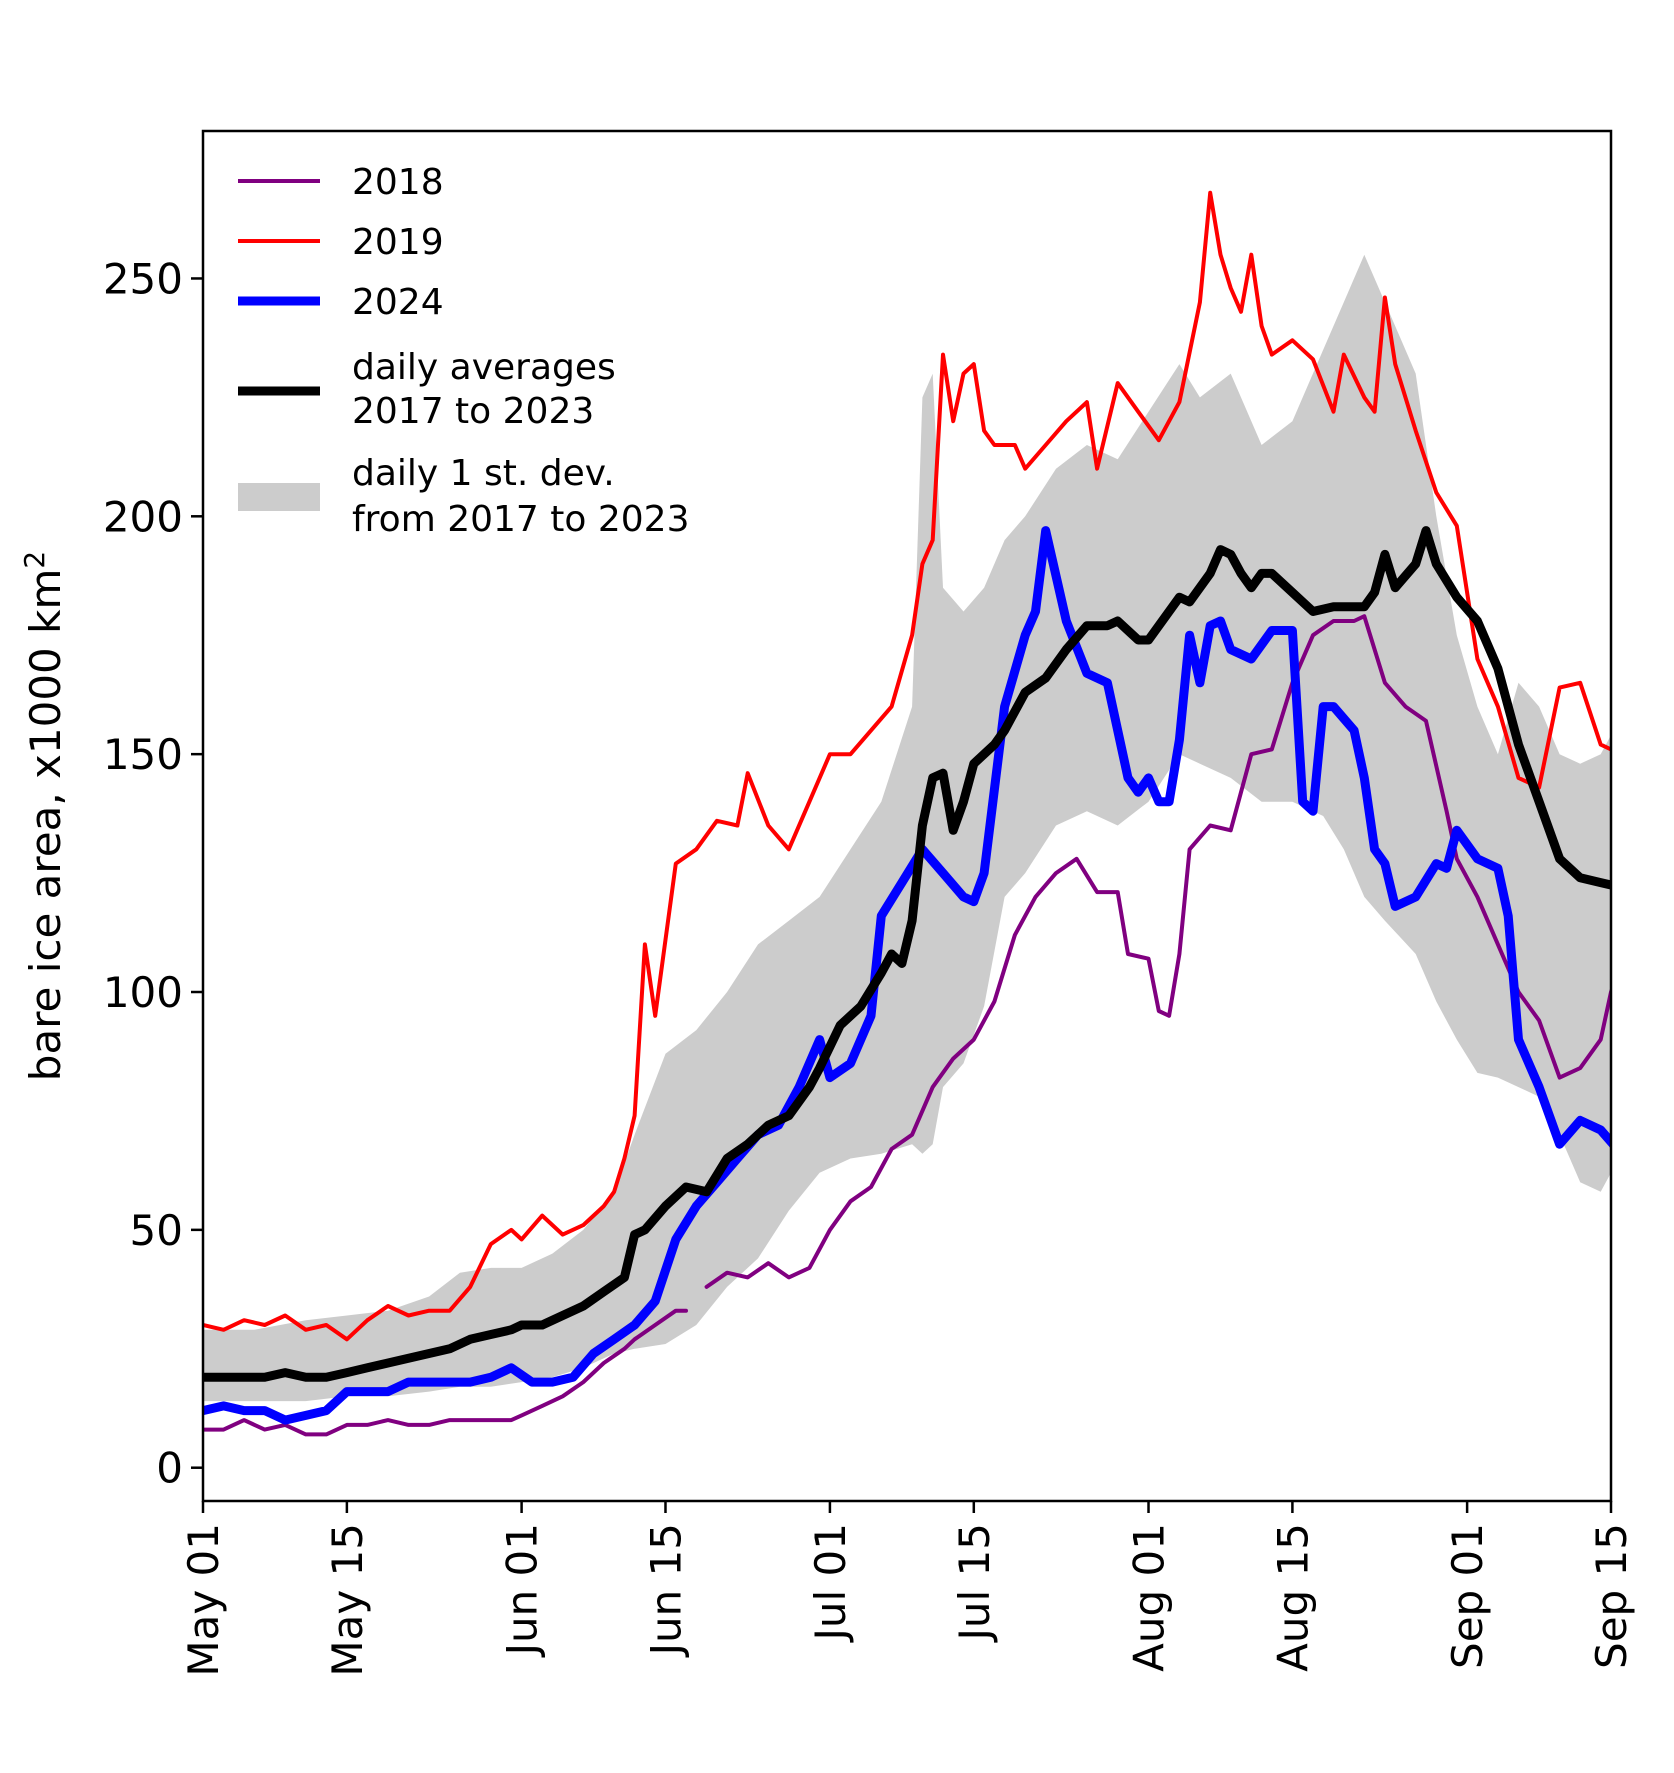  Describe the element at coordinates (279, 497) in the screenshot. I see `legend-swatch-band` at that location.